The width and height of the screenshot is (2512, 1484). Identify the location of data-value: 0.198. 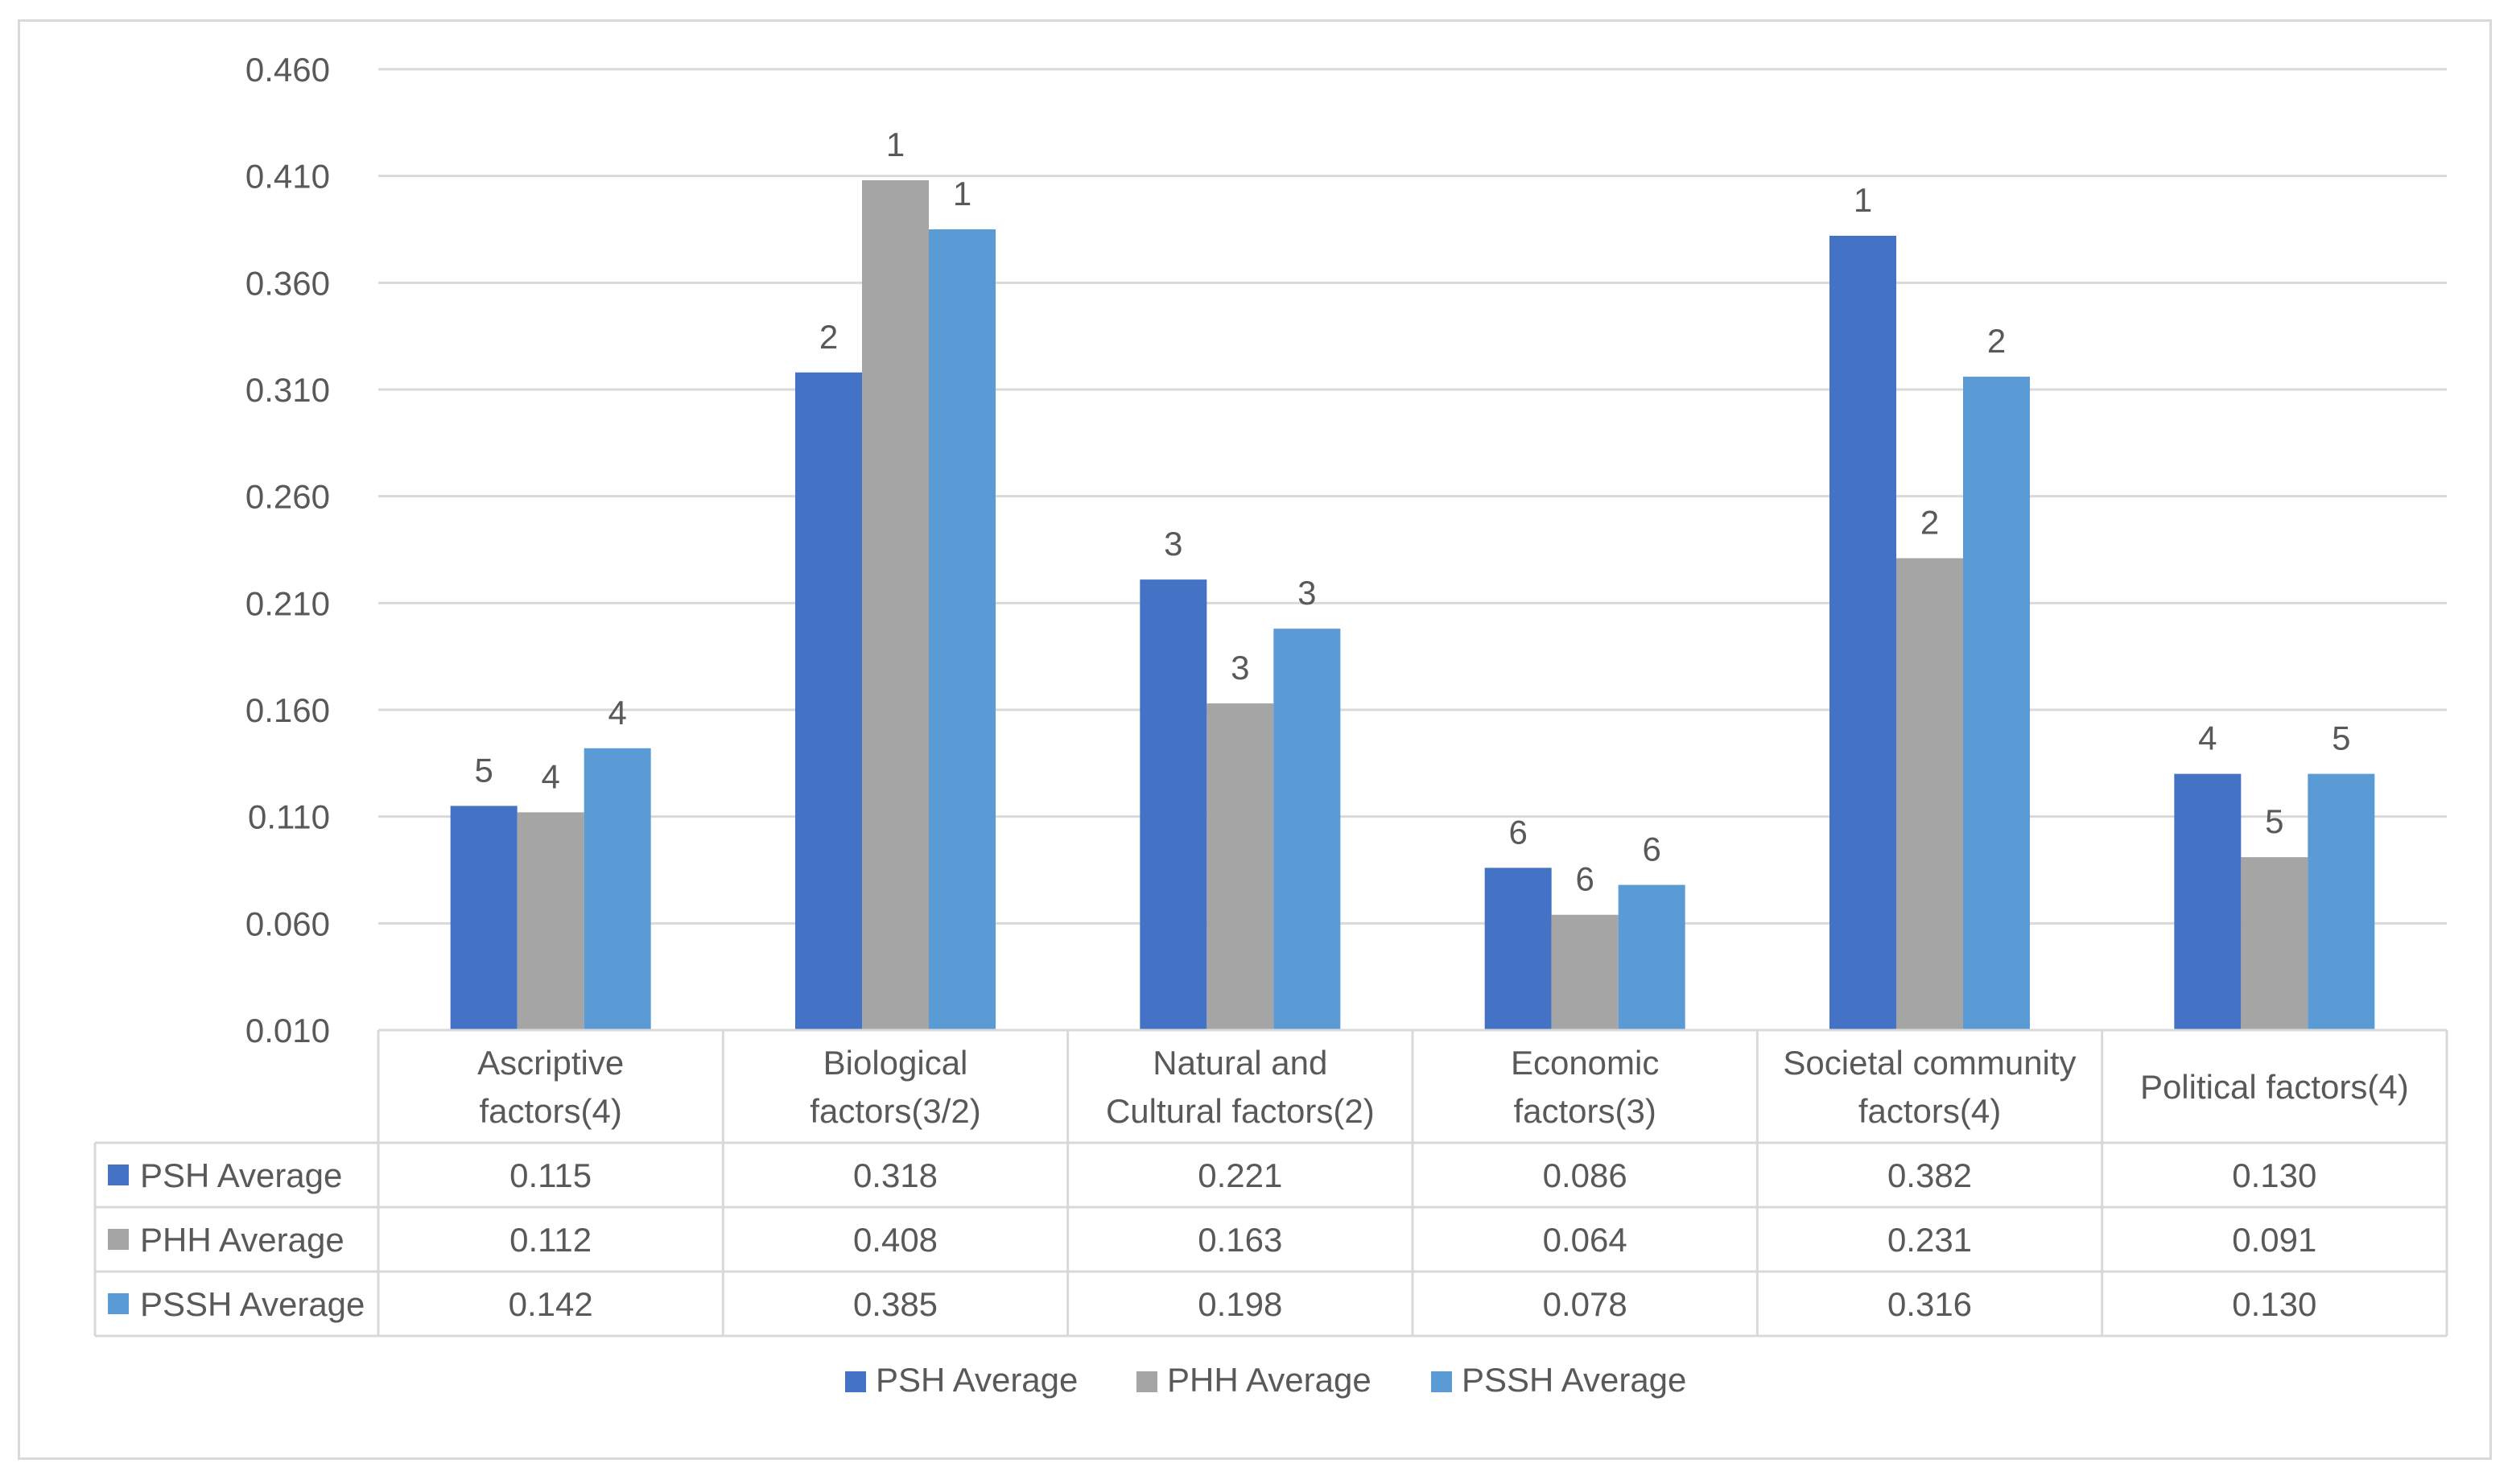
(1240, 1304).